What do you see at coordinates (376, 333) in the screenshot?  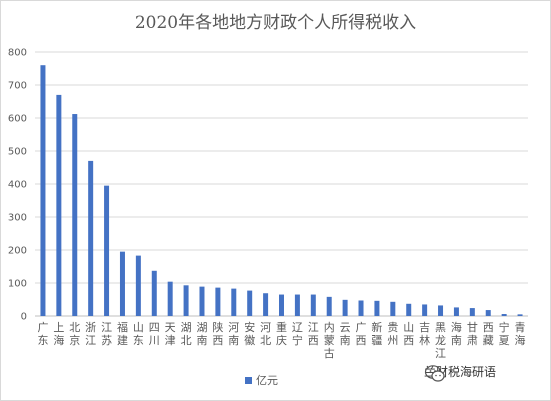 I see `x-tick-label: 新疆` at bounding box center [376, 333].